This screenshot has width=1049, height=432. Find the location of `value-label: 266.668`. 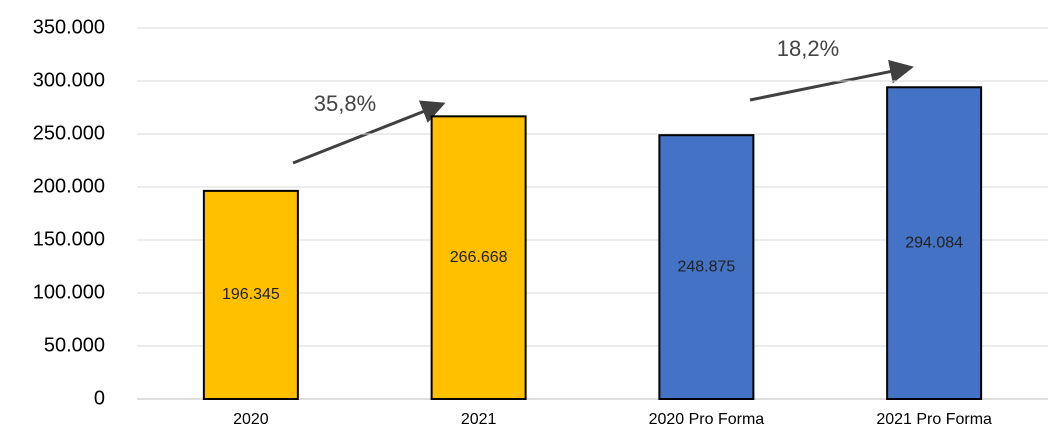

value-label: 266.668 is located at coordinates (479, 257).